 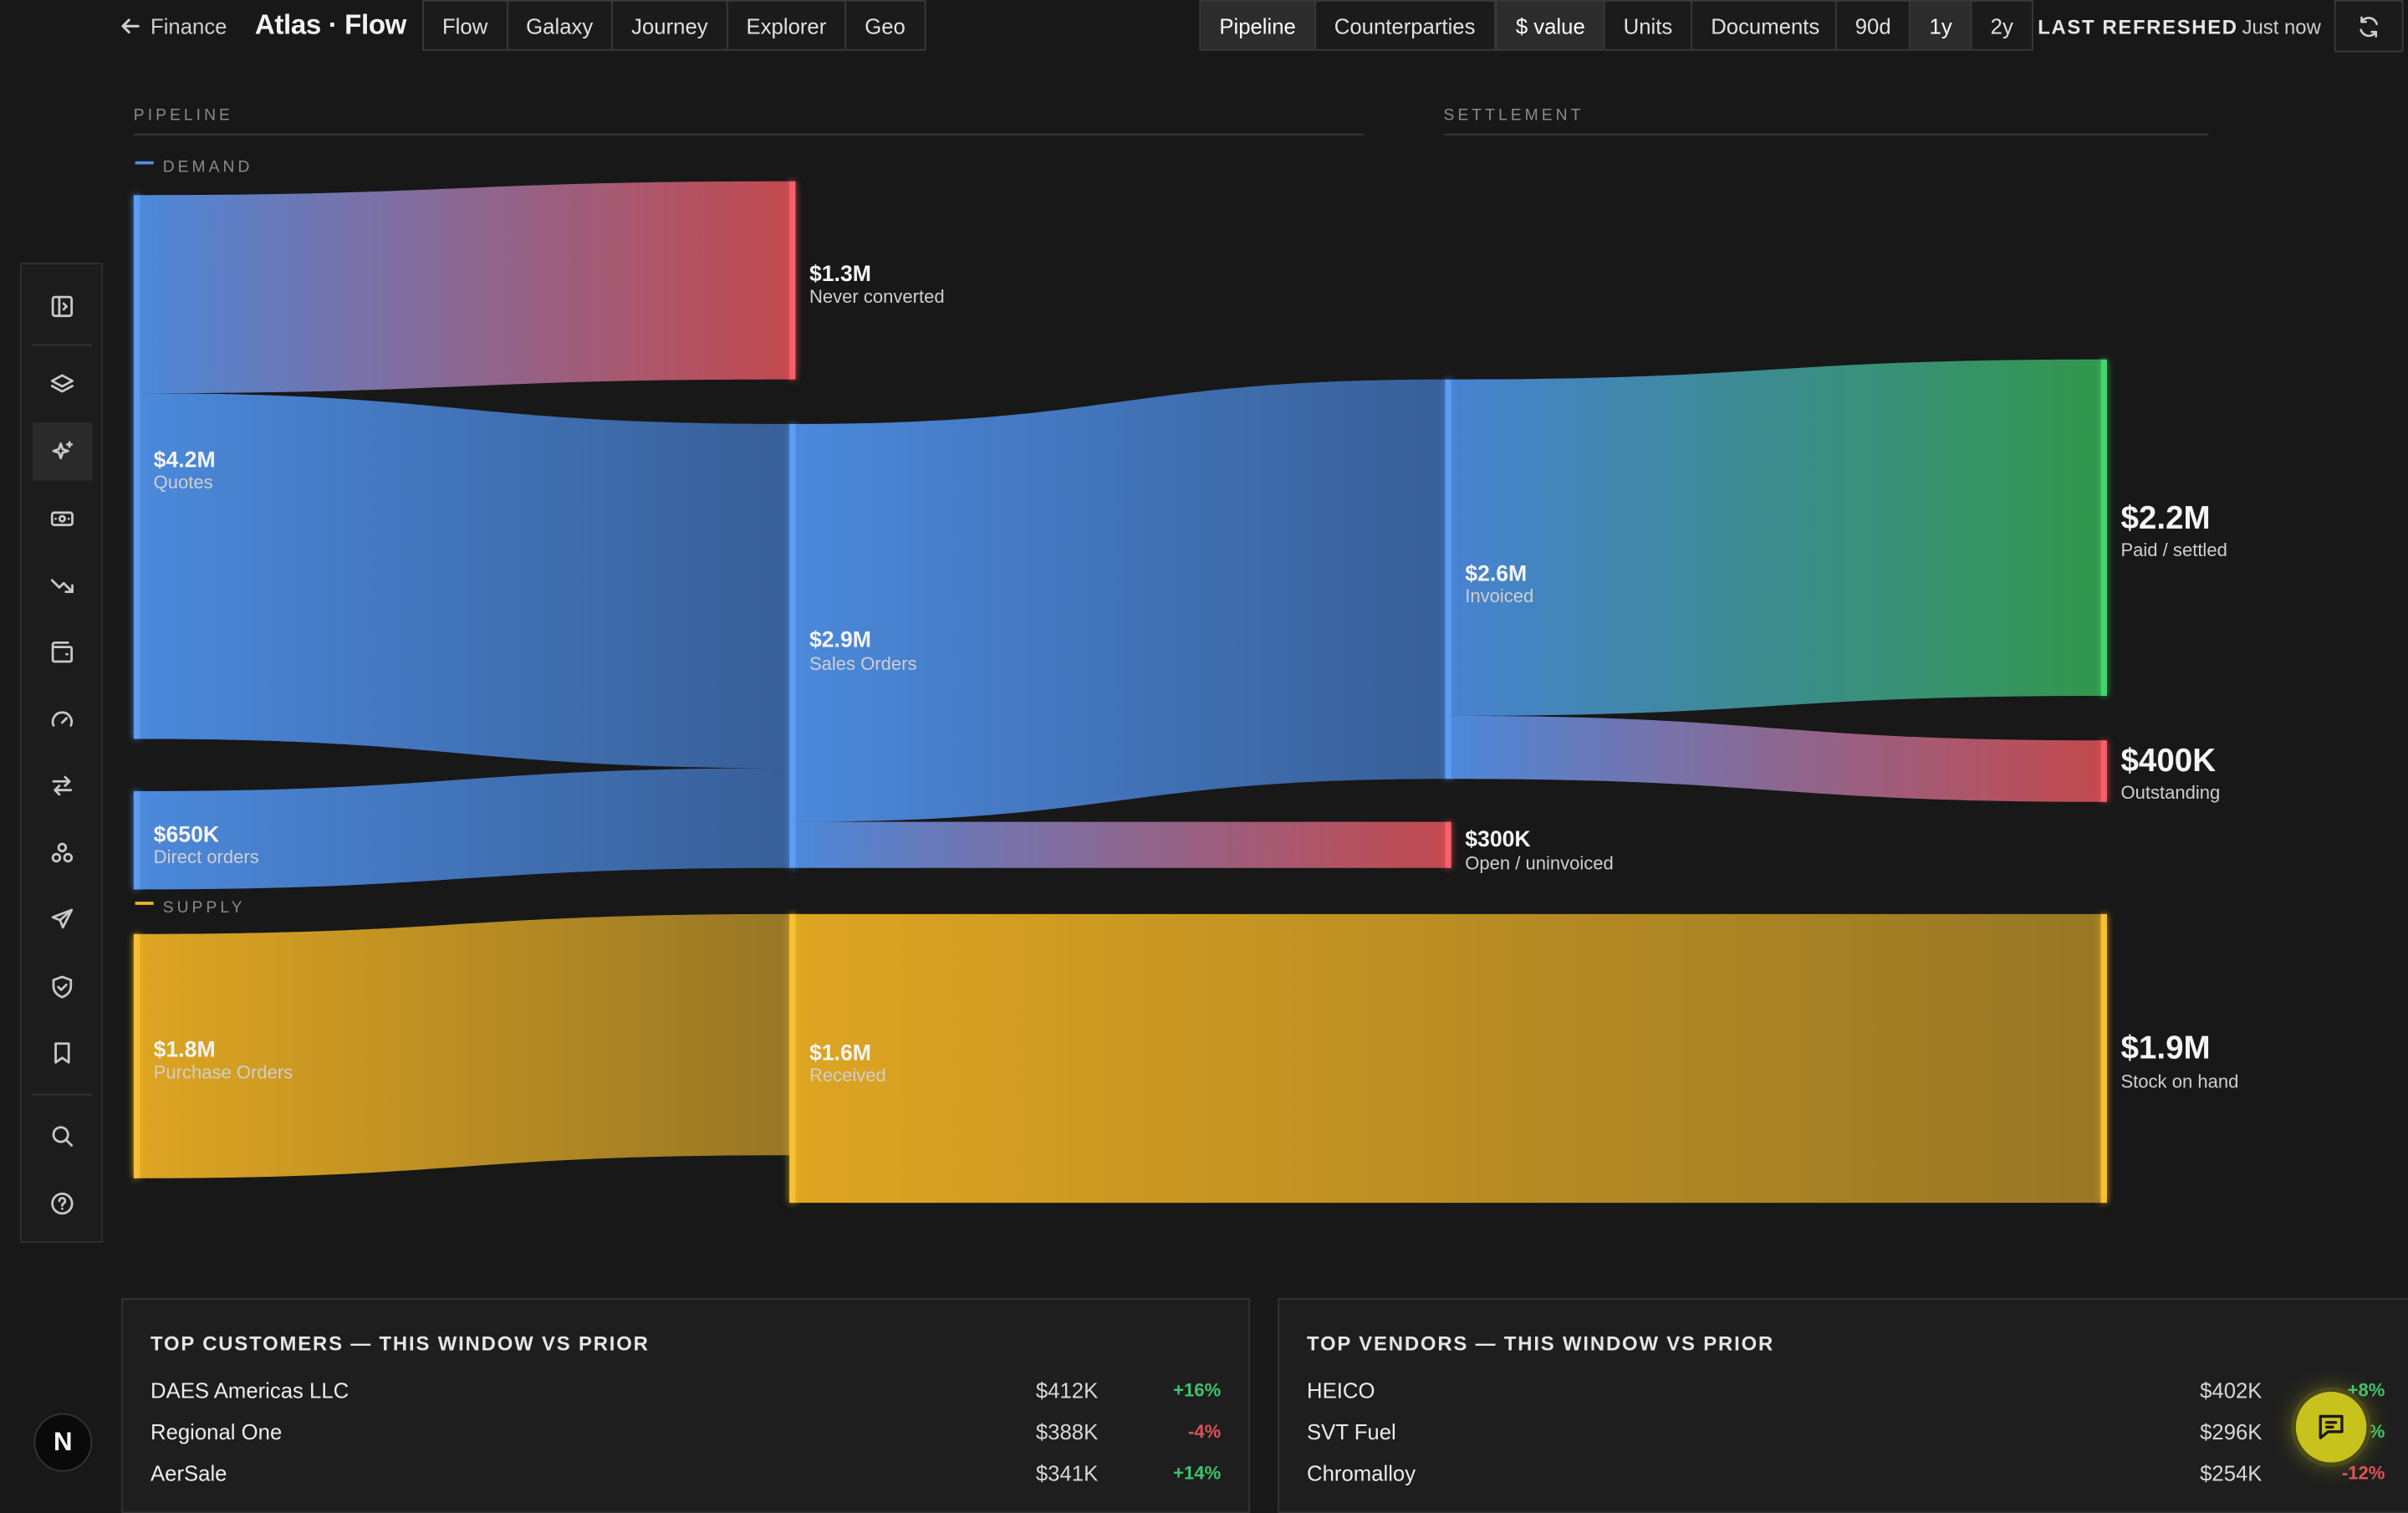 I want to click on node-value-paid-settled: $2.2M, so click(x=2165, y=518).